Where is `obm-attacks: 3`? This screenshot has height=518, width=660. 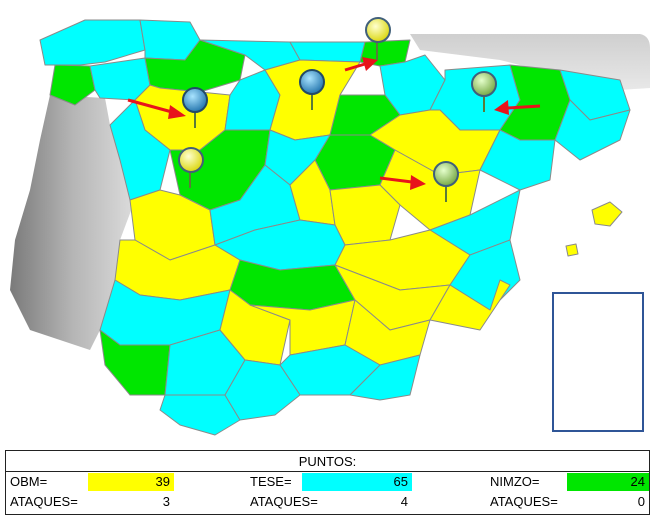 obm-attacks: 3 is located at coordinates (166, 501).